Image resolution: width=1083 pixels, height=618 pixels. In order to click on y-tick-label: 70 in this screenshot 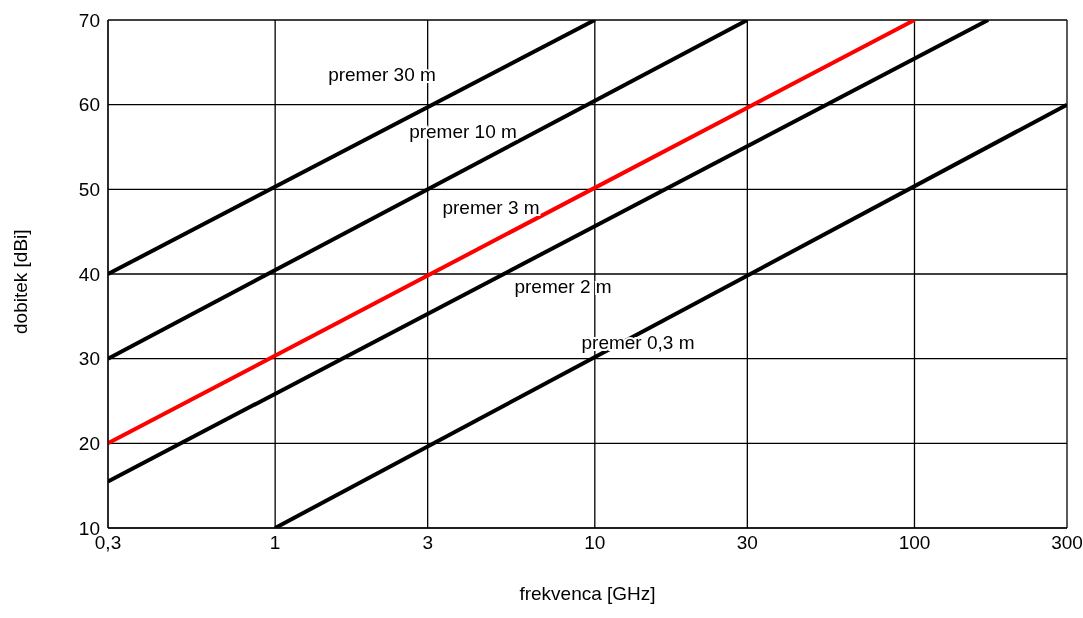, I will do `click(89, 20)`.